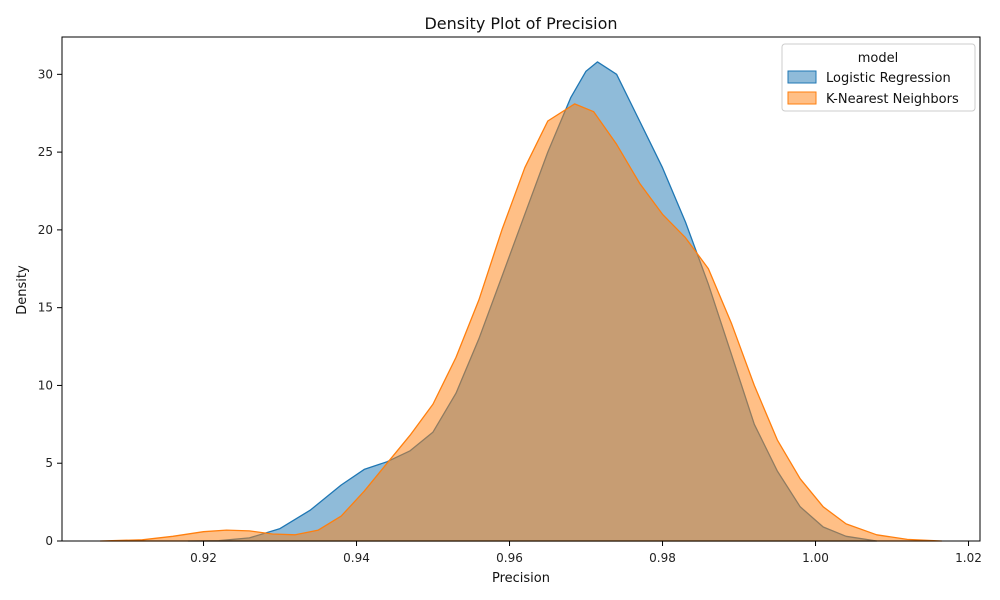 The image size is (1000, 600). What do you see at coordinates (802, 77) in the screenshot?
I see `legend-swatch-logistic-regression` at bounding box center [802, 77].